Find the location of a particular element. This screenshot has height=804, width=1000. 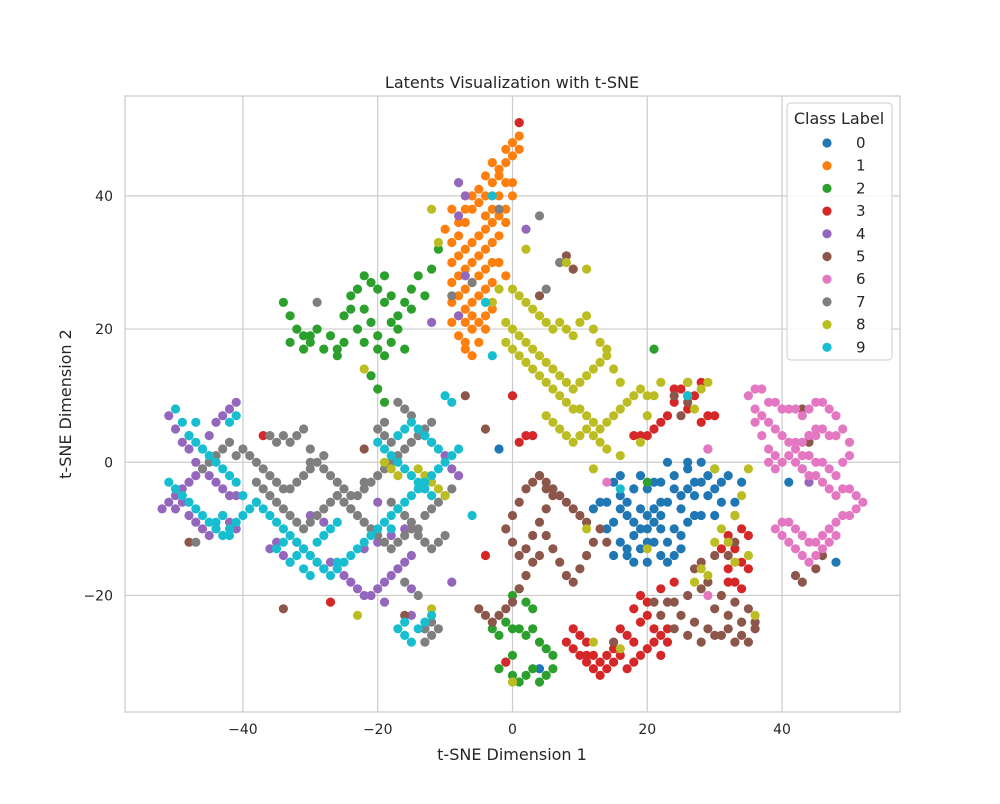

x-tick-label: −40 is located at coordinates (243, 730).